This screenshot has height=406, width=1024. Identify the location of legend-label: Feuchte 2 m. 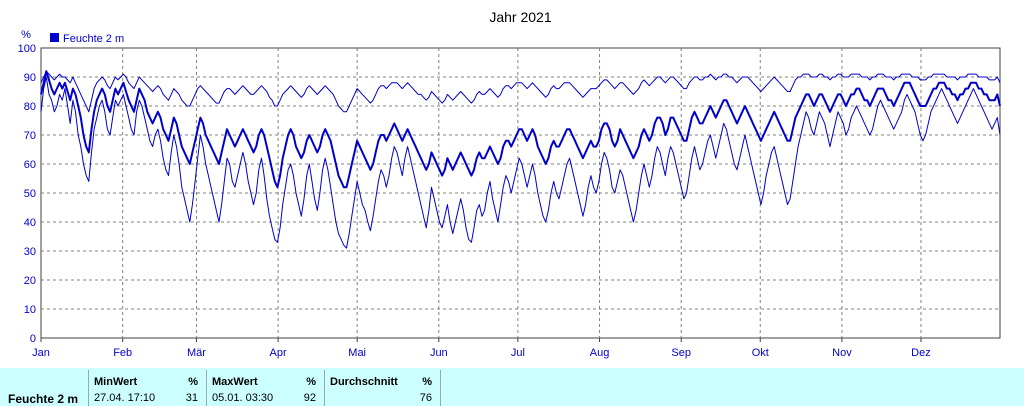
(93, 39).